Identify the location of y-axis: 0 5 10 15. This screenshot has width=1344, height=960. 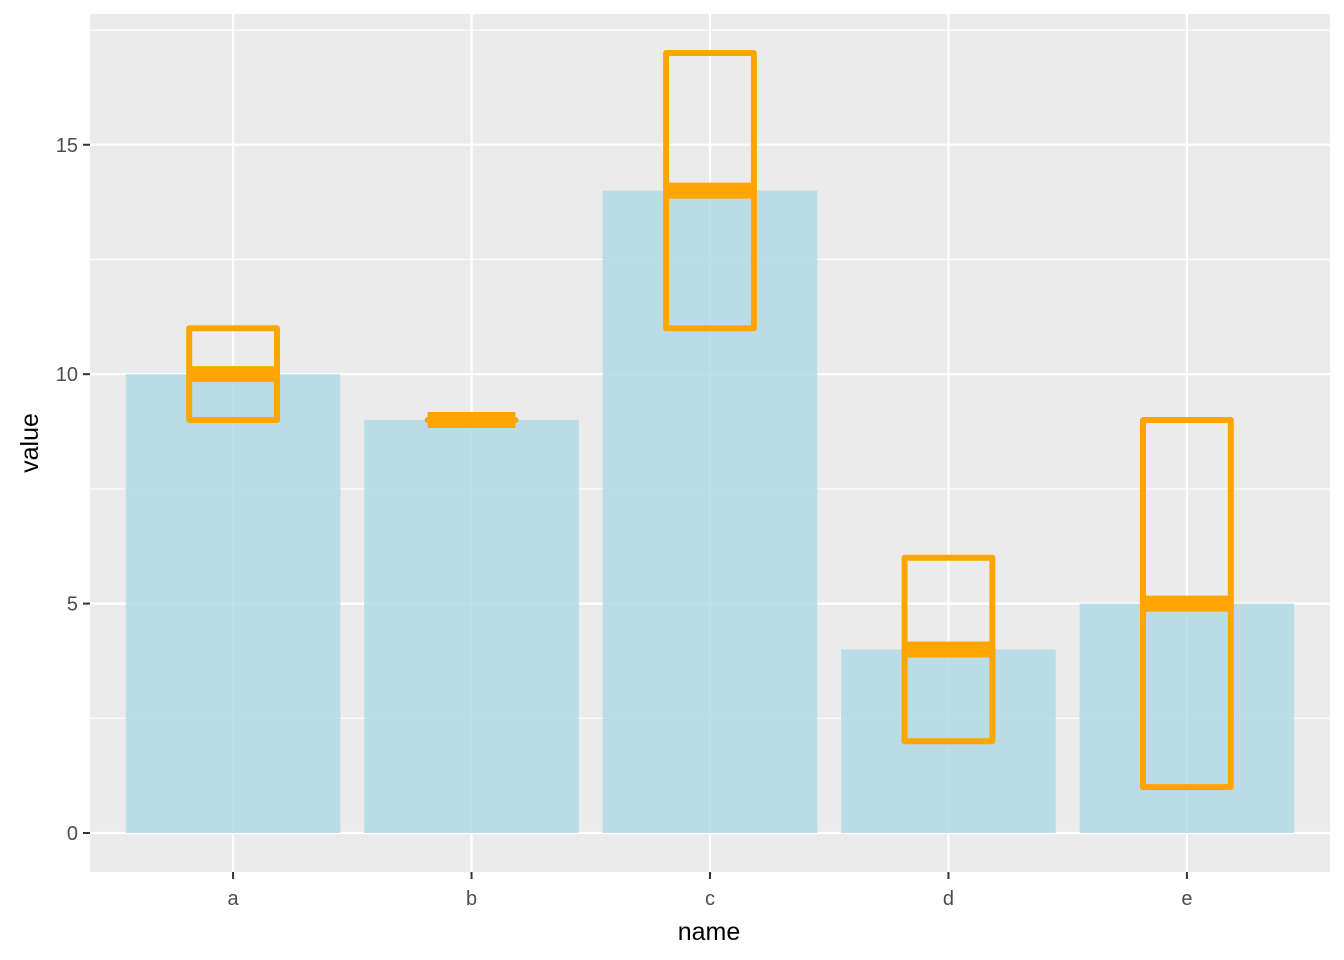
(73, 490).